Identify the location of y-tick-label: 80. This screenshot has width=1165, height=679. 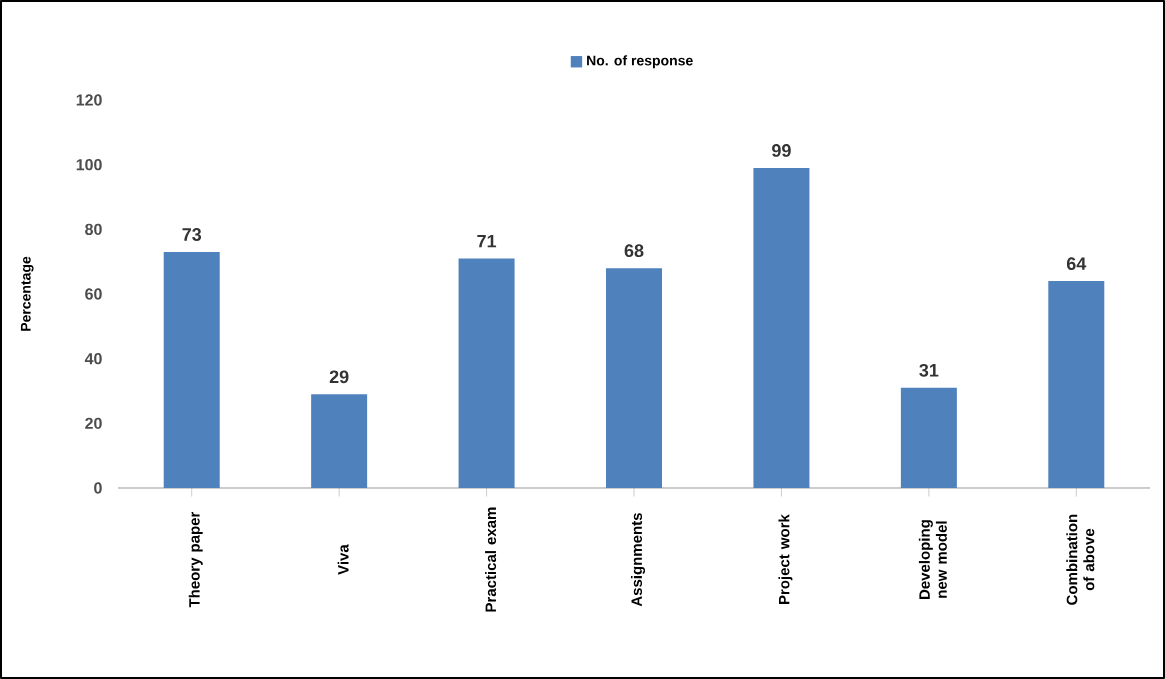
(93, 229).